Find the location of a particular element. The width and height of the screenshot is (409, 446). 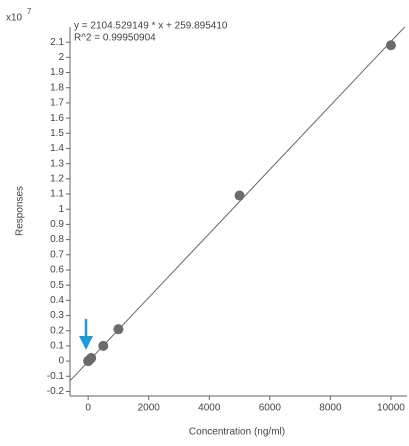

y-tick-label: 2.1 is located at coordinates (57, 42).